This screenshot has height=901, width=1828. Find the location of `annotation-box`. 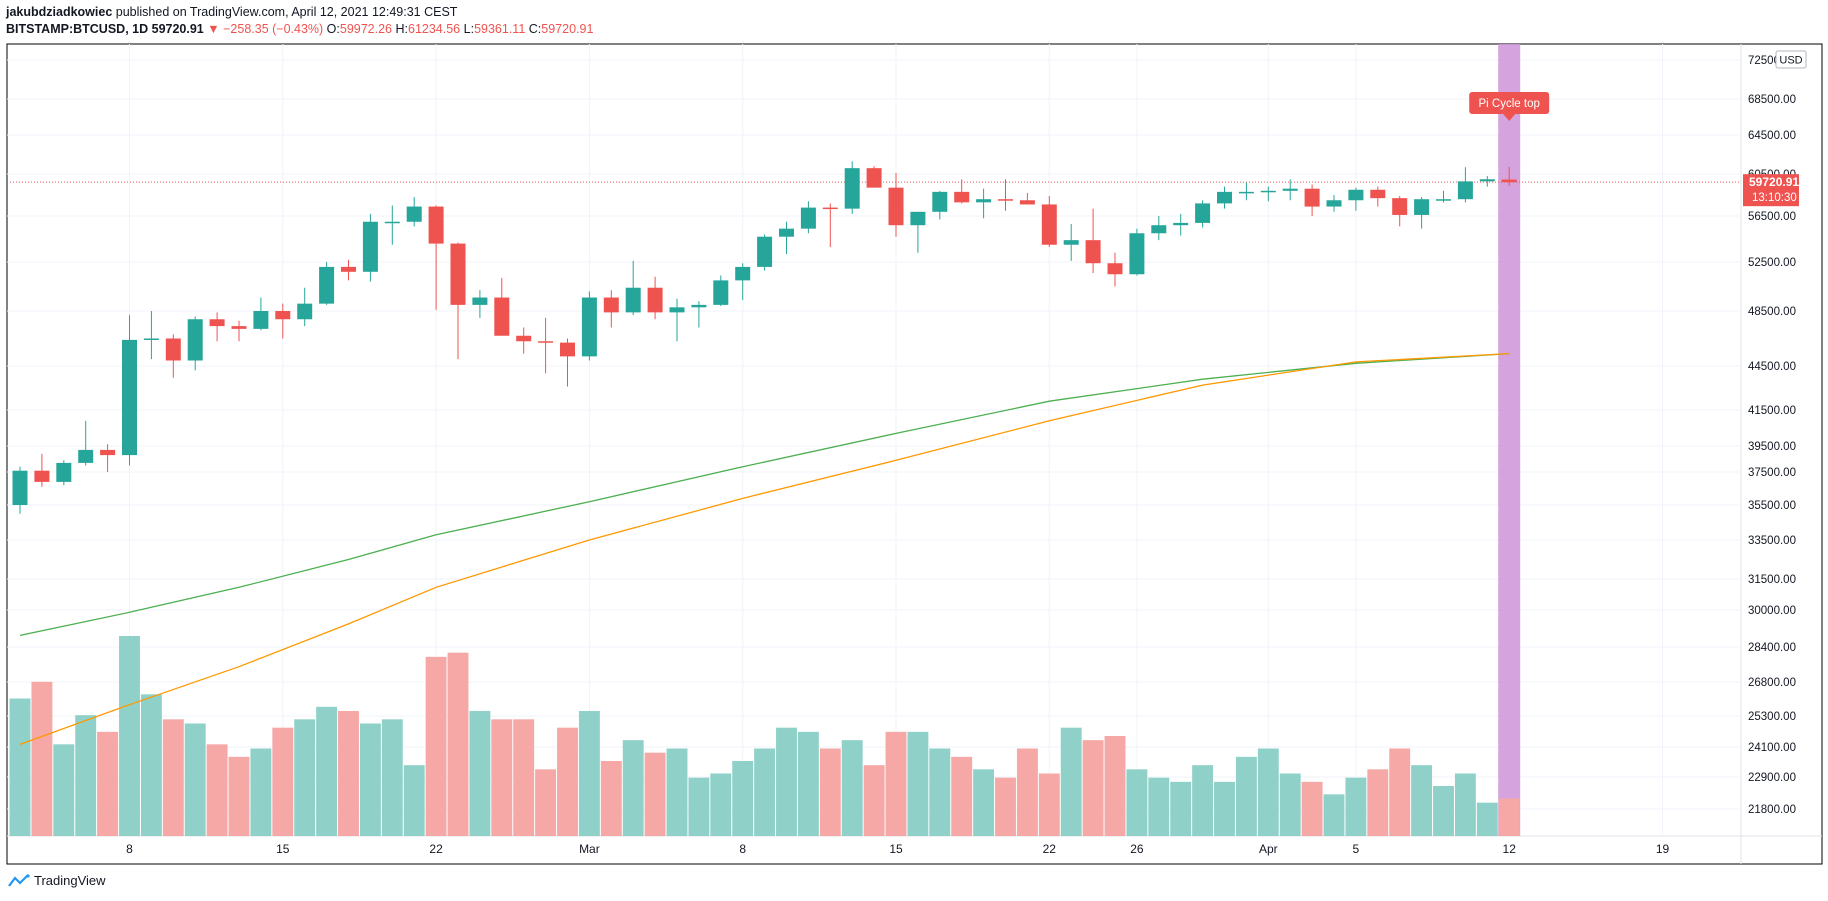

annotation-box is located at coordinates (1509, 103).